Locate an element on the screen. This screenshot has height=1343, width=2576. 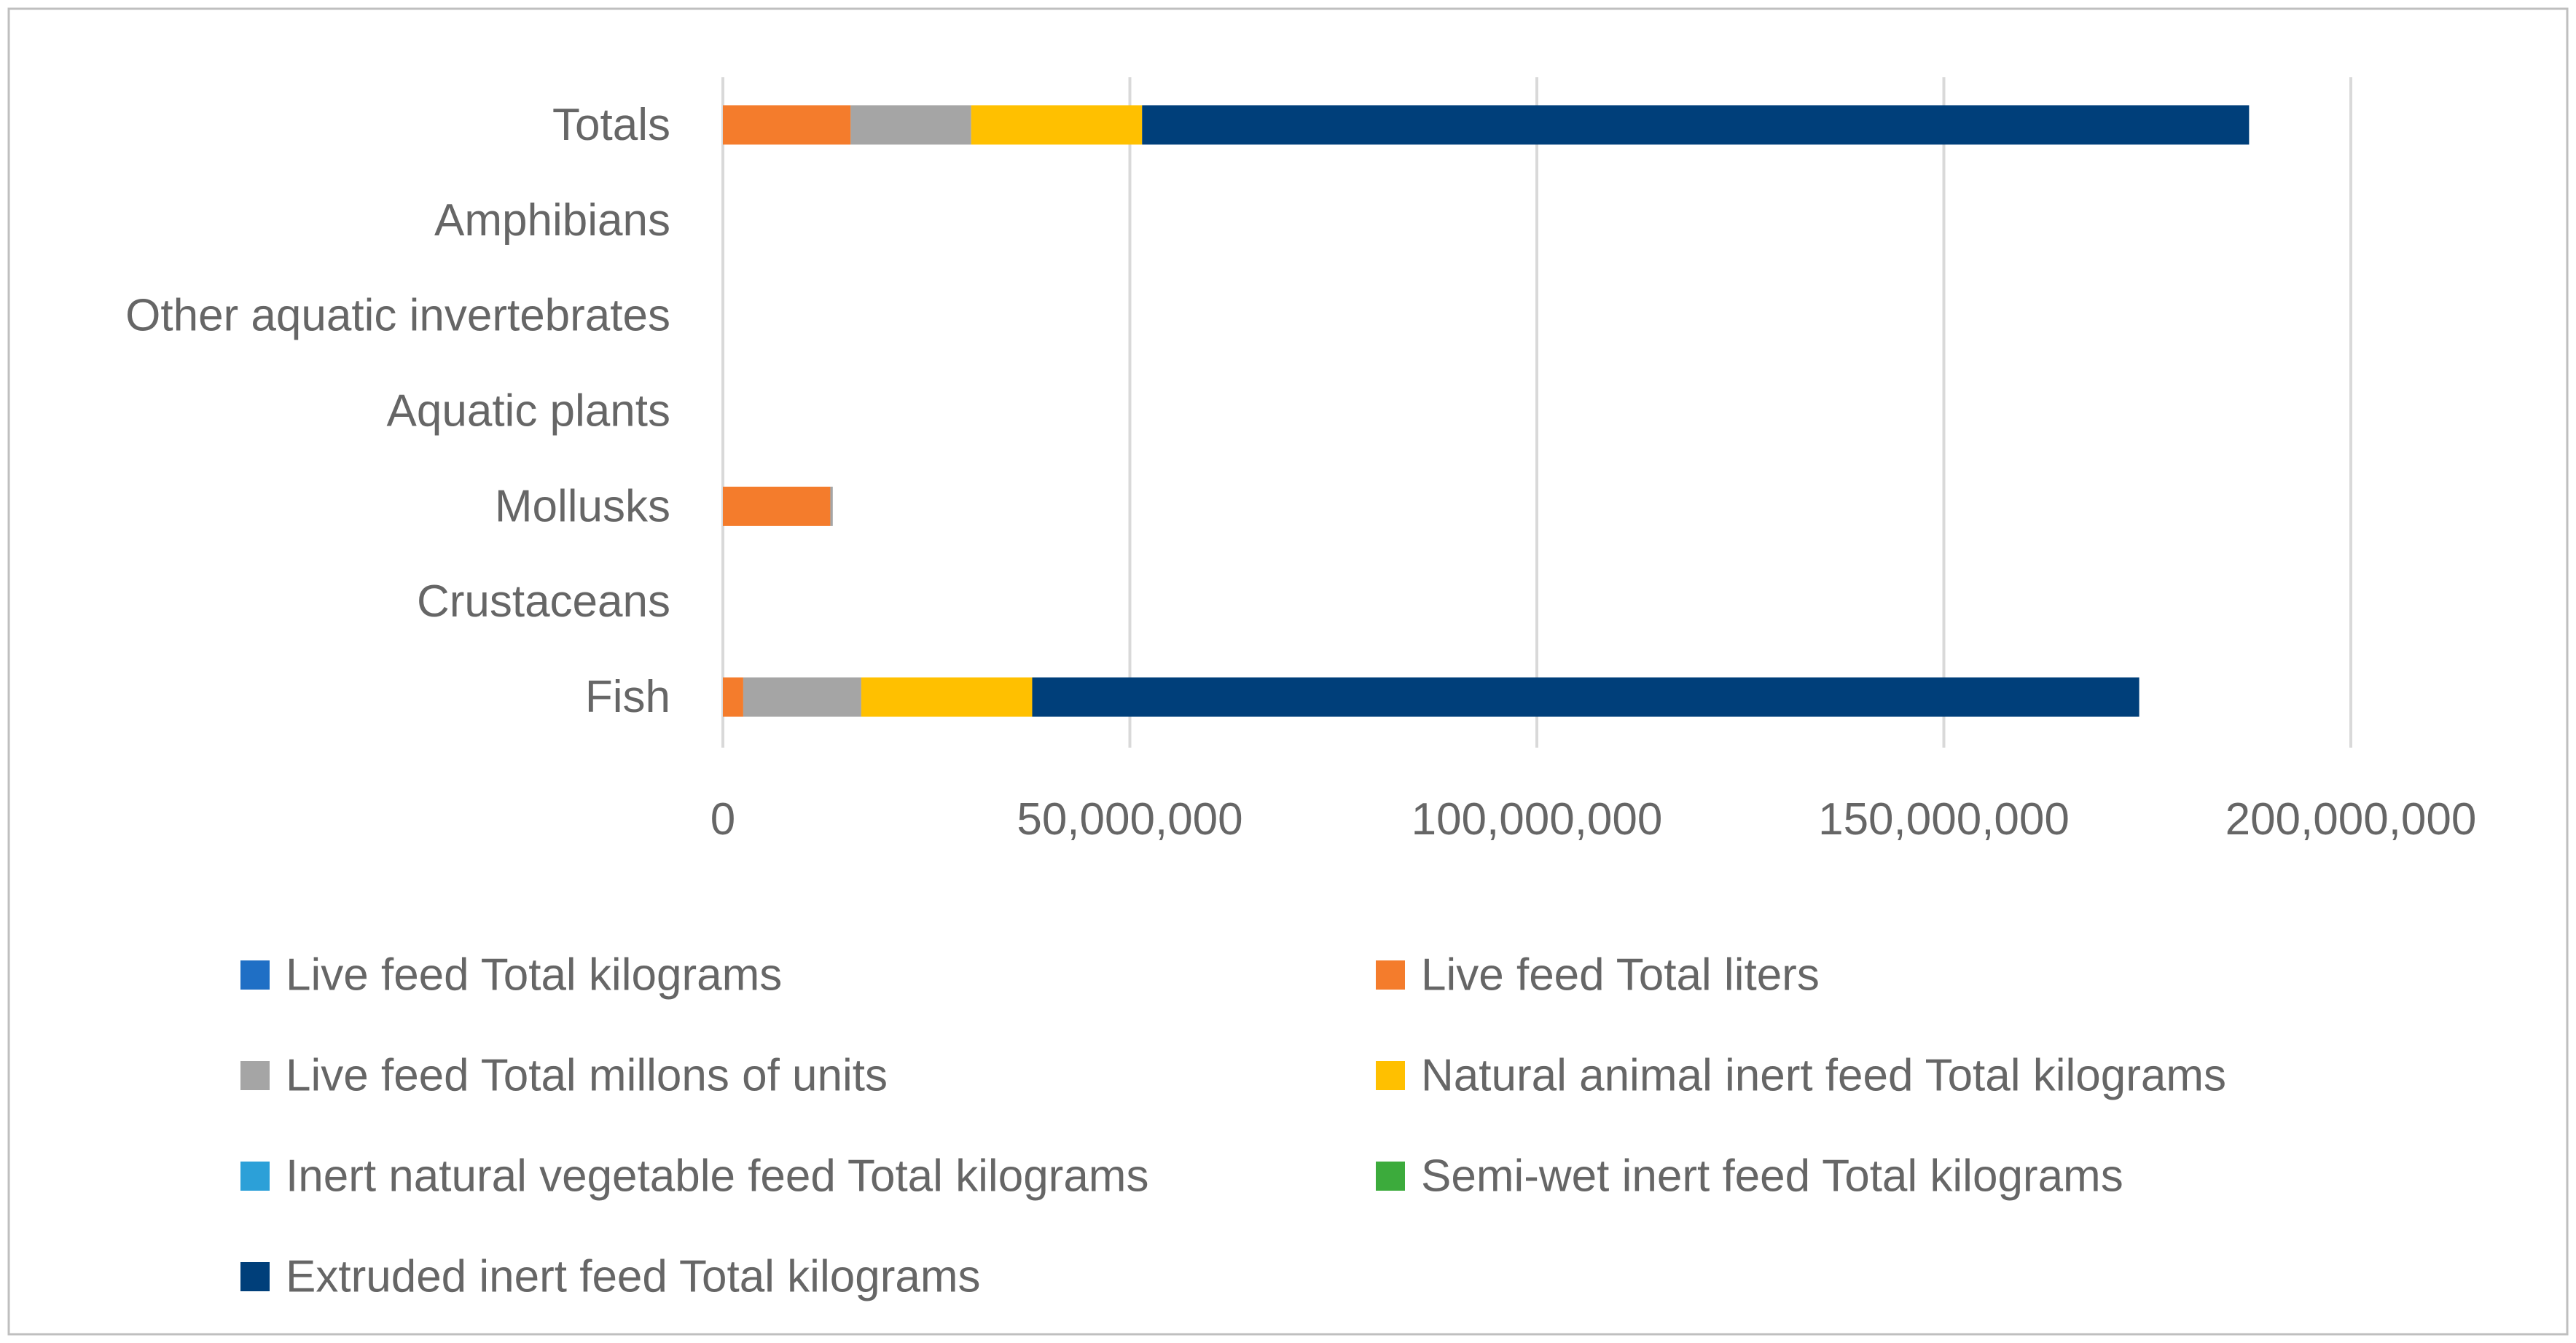
legend-label: Semi-wet inert feed Total kilograms is located at coordinates (1772, 1177).